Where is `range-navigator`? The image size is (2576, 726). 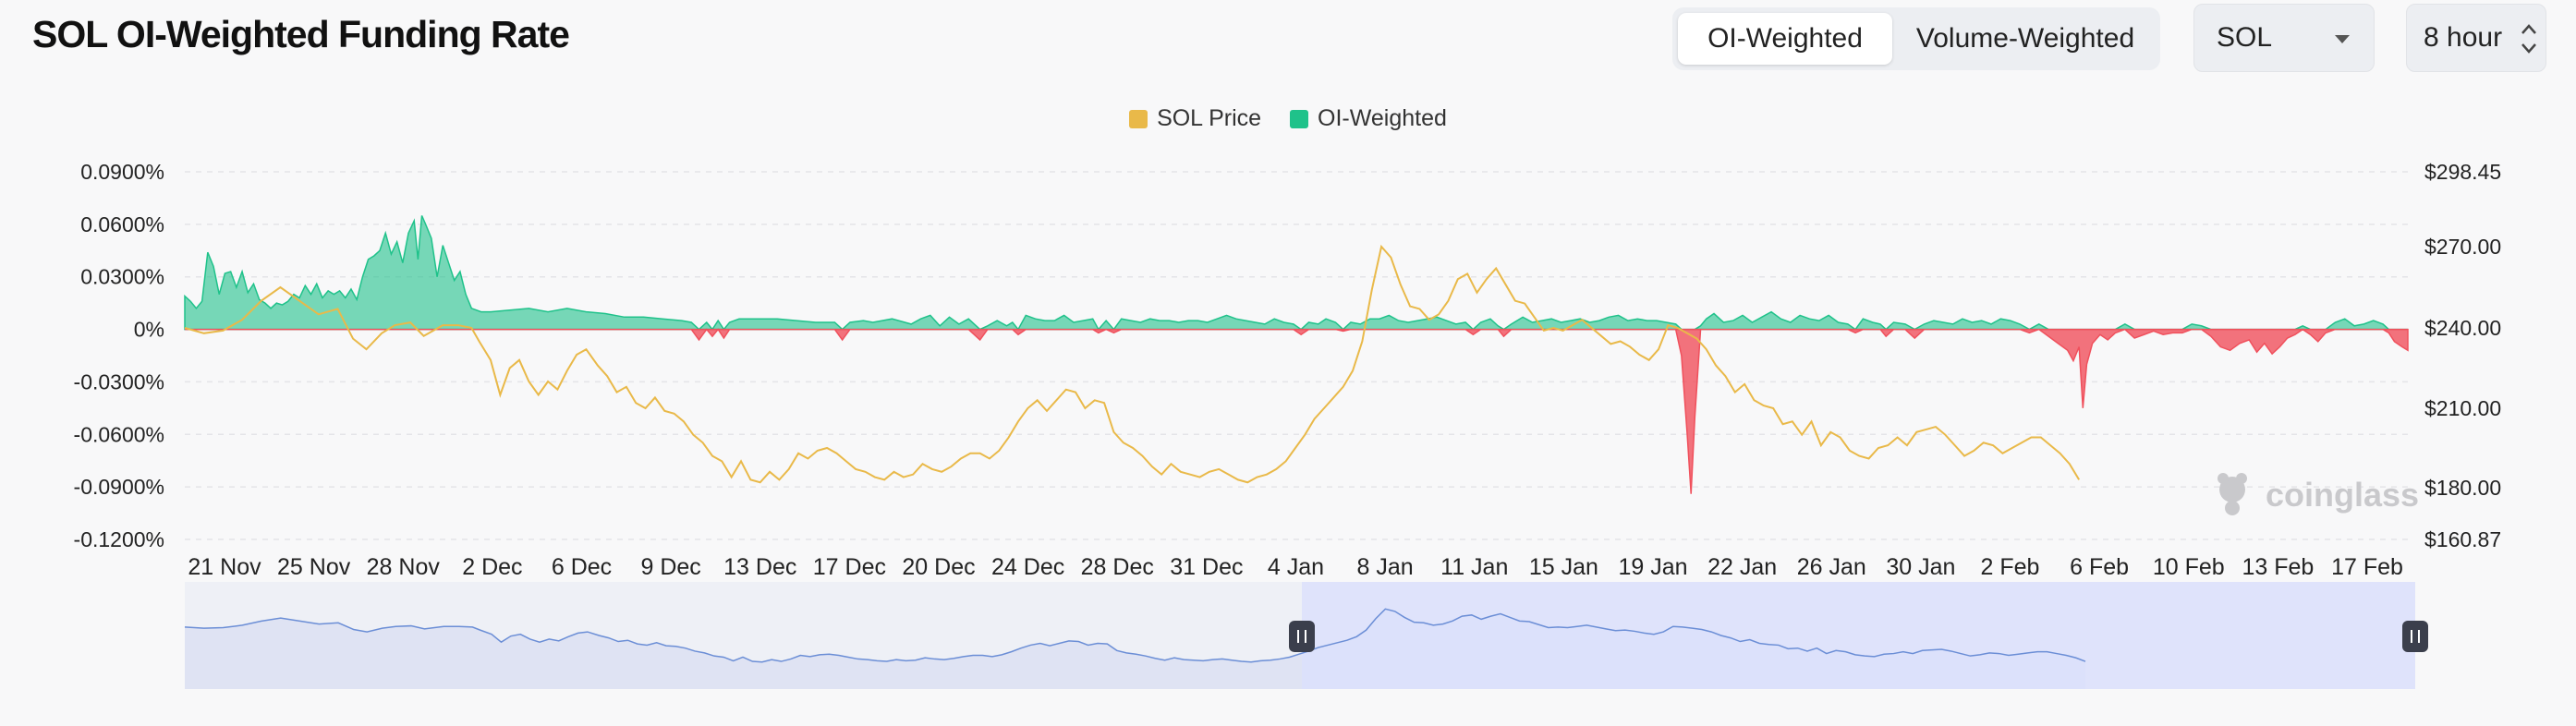 range-navigator is located at coordinates (1306, 635).